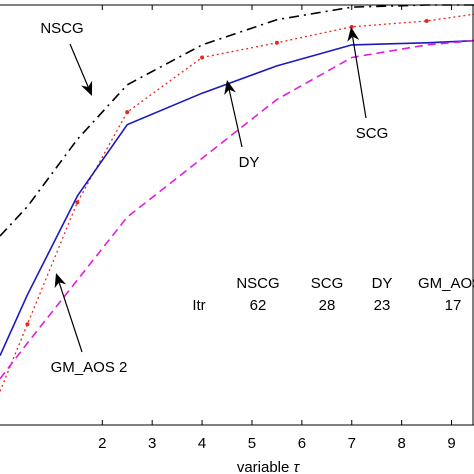 The width and height of the screenshot is (474, 474). I want to click on arrow-dy, so click(233, 114).